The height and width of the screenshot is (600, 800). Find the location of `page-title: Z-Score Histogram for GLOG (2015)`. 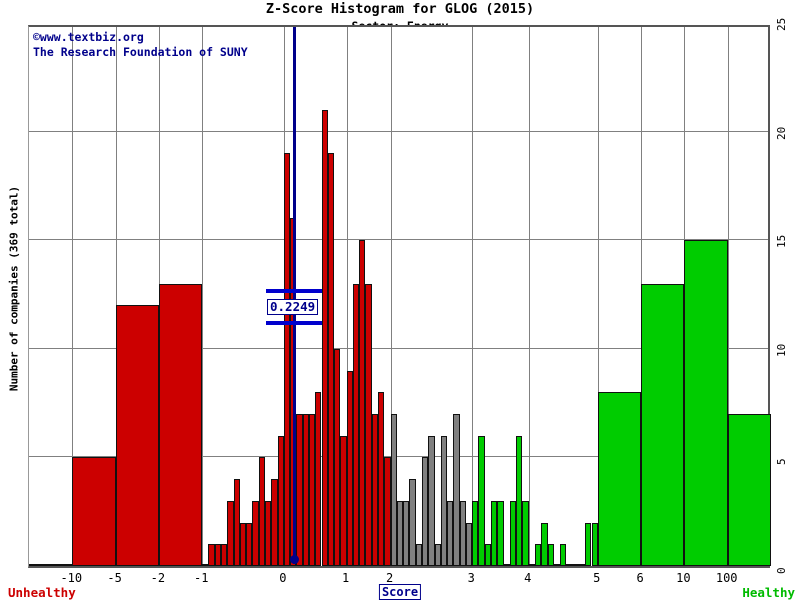

page-title: Z-Score Histogram for GLOG (2015) is located at coordinates (400, 9).